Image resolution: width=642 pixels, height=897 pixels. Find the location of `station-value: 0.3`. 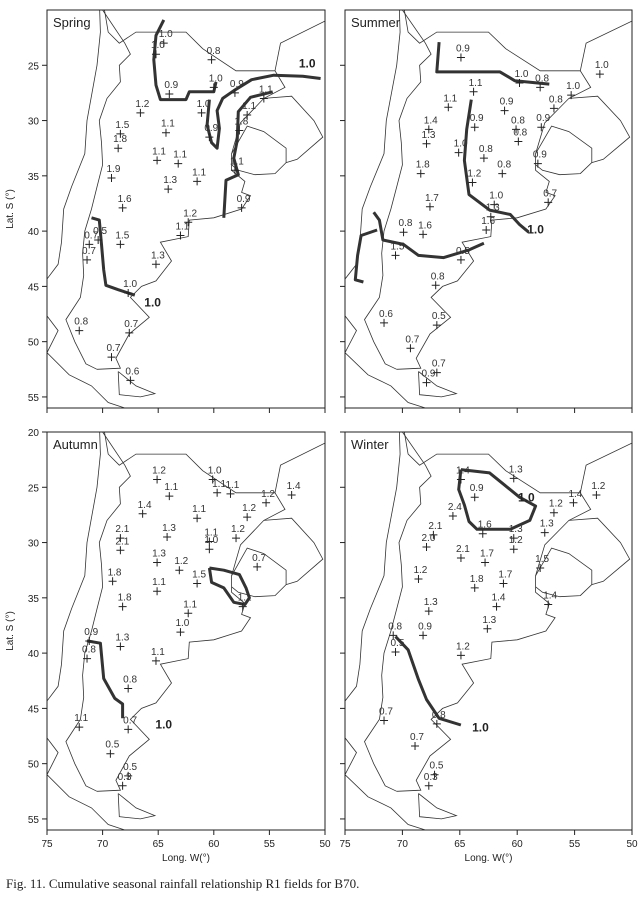

station-value: 0.3 is located at coordinates (125, 777).